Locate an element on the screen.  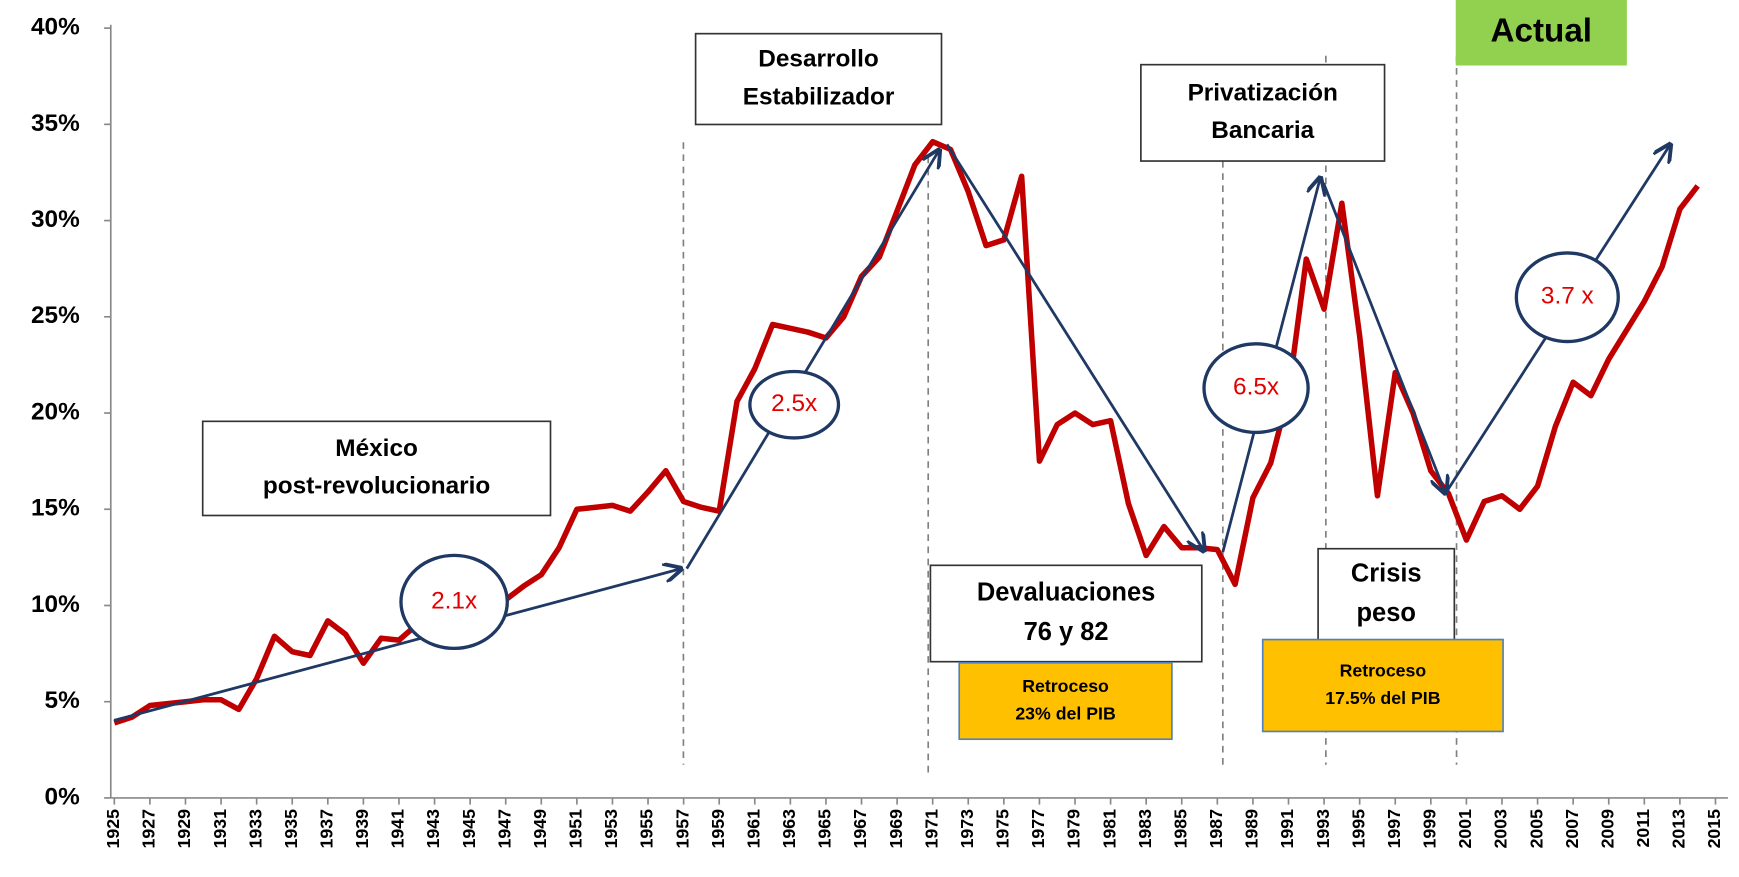
y-tick-label: 35% is located at coordinates (55, 123).